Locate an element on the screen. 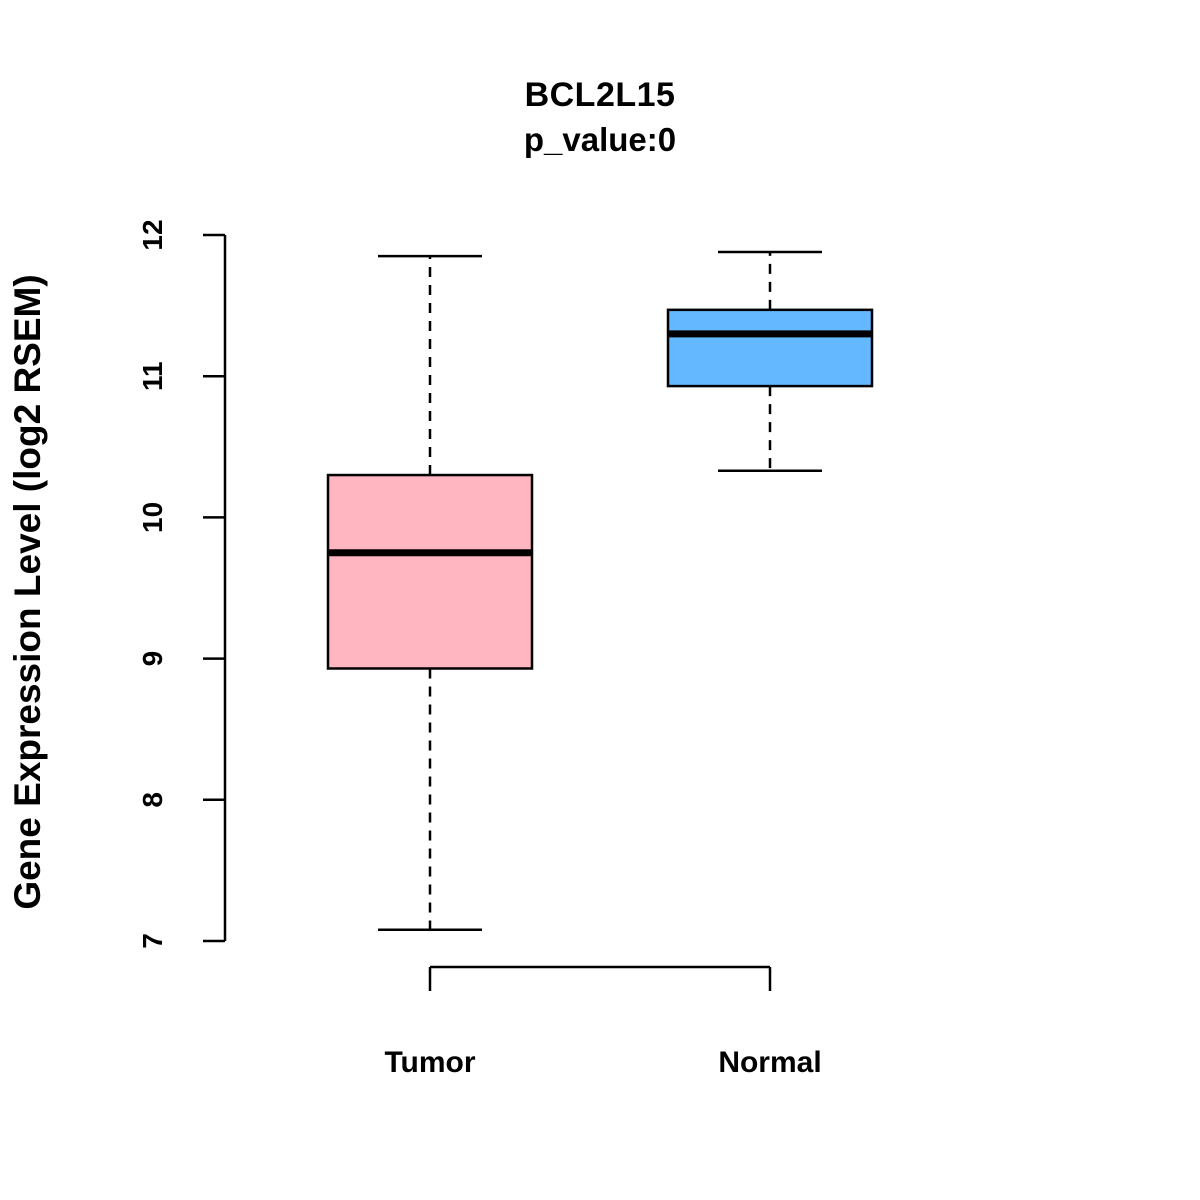 The width and height of the screenshot is (1200, 1200). box-tumor is located at coordinates (430, 571).